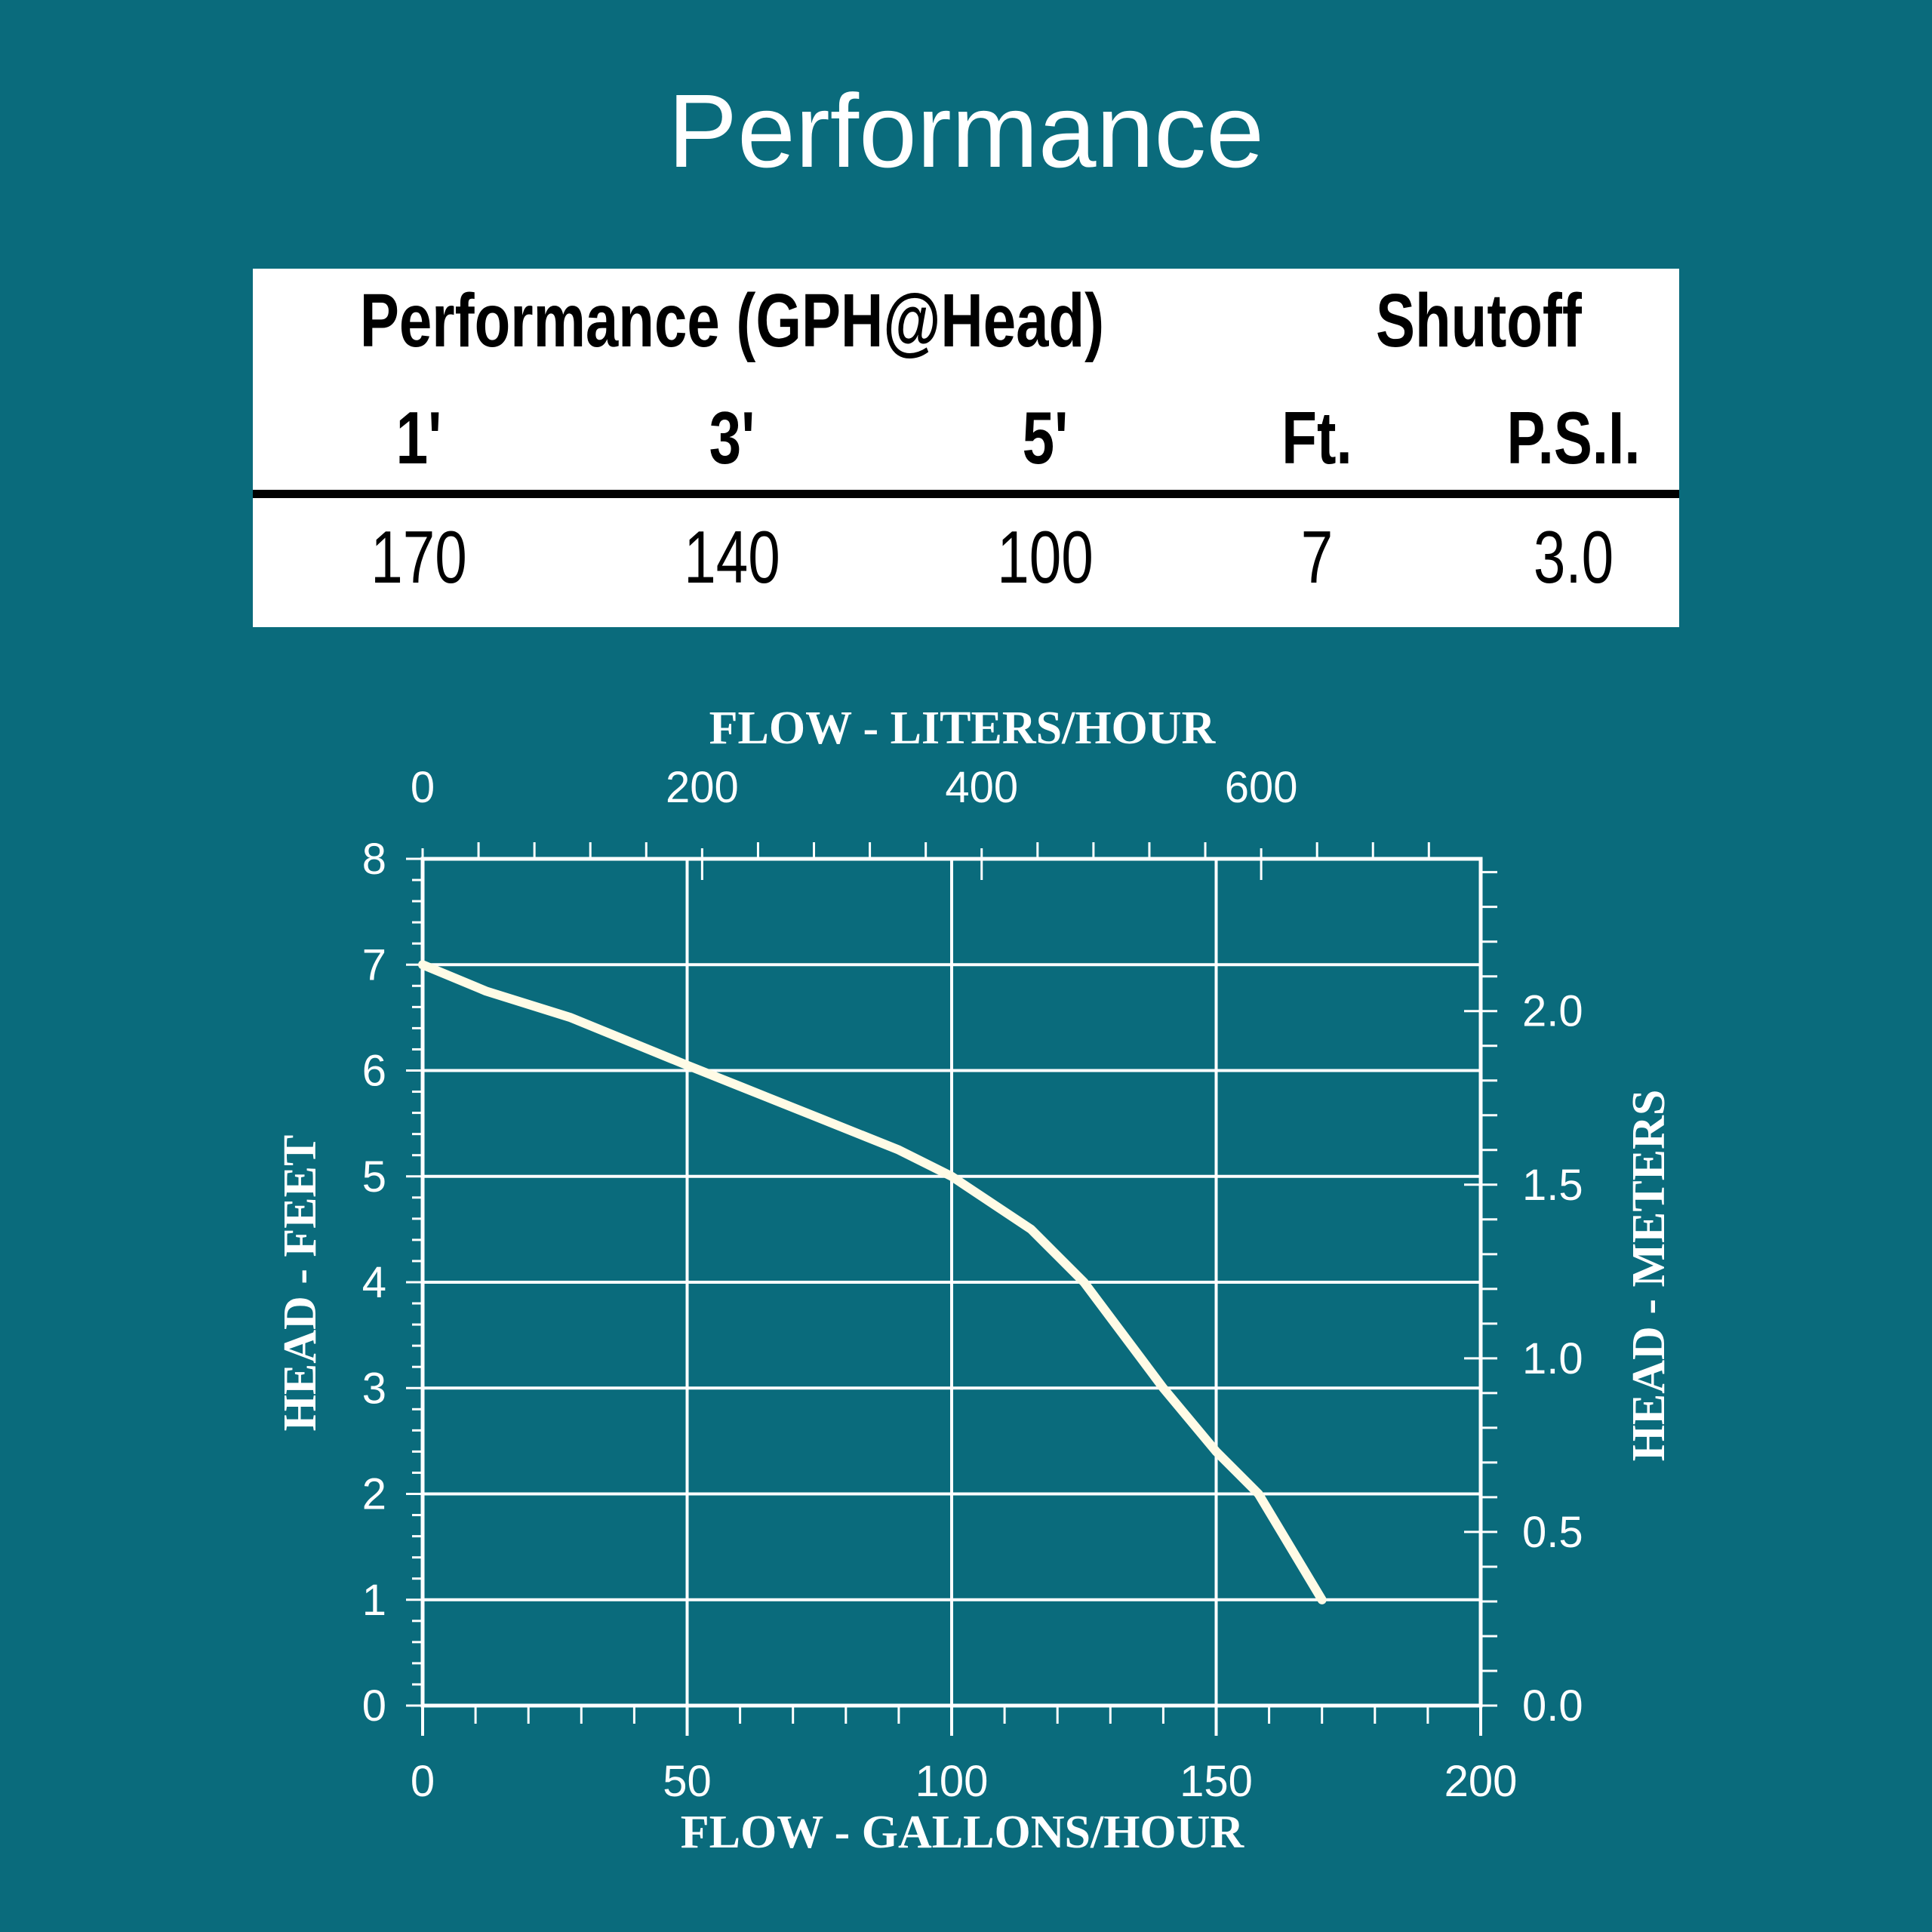 Image resolution: width=1932 pixels, height=1932 pixels. What do you see at coordinates (1552, 1532) in the screenshot?
I see `y2-tick-label: 0.5` at bounding box center [1552, 1532].